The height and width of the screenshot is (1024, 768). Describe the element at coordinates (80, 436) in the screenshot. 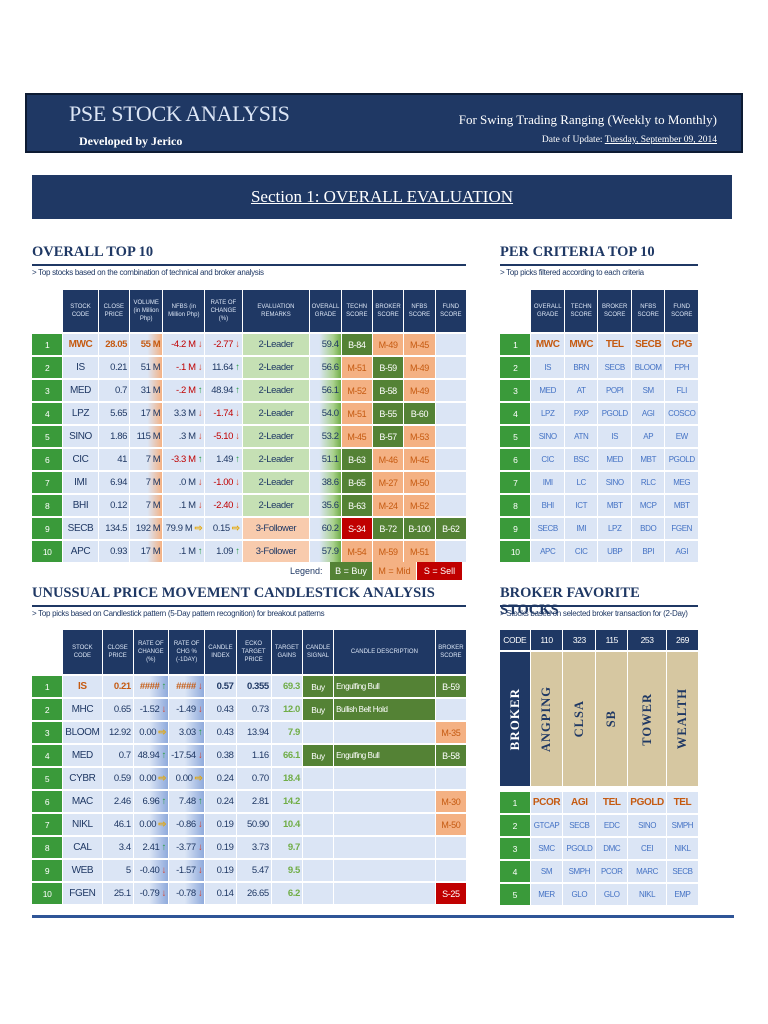

I see `stock-code: SINO` at that location.